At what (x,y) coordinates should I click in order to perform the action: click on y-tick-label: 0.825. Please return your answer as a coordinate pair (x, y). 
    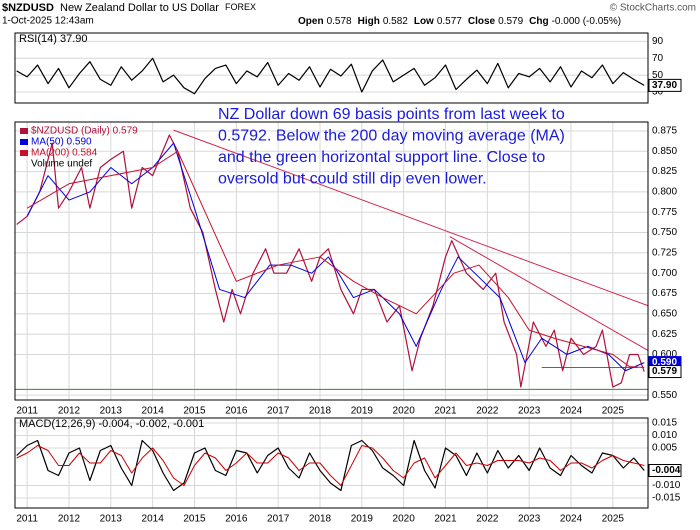
    Looking at the image, I should click on (664, 171).